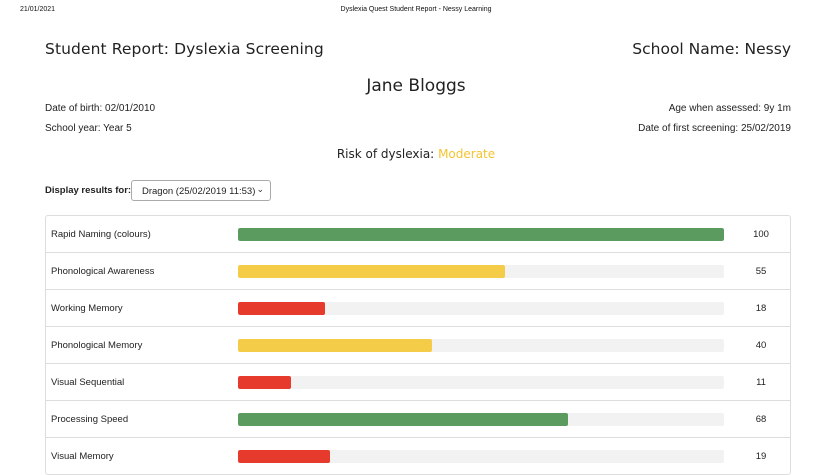  I want to click on risk-label: Risk of dyslexia:, so click(385, 154).